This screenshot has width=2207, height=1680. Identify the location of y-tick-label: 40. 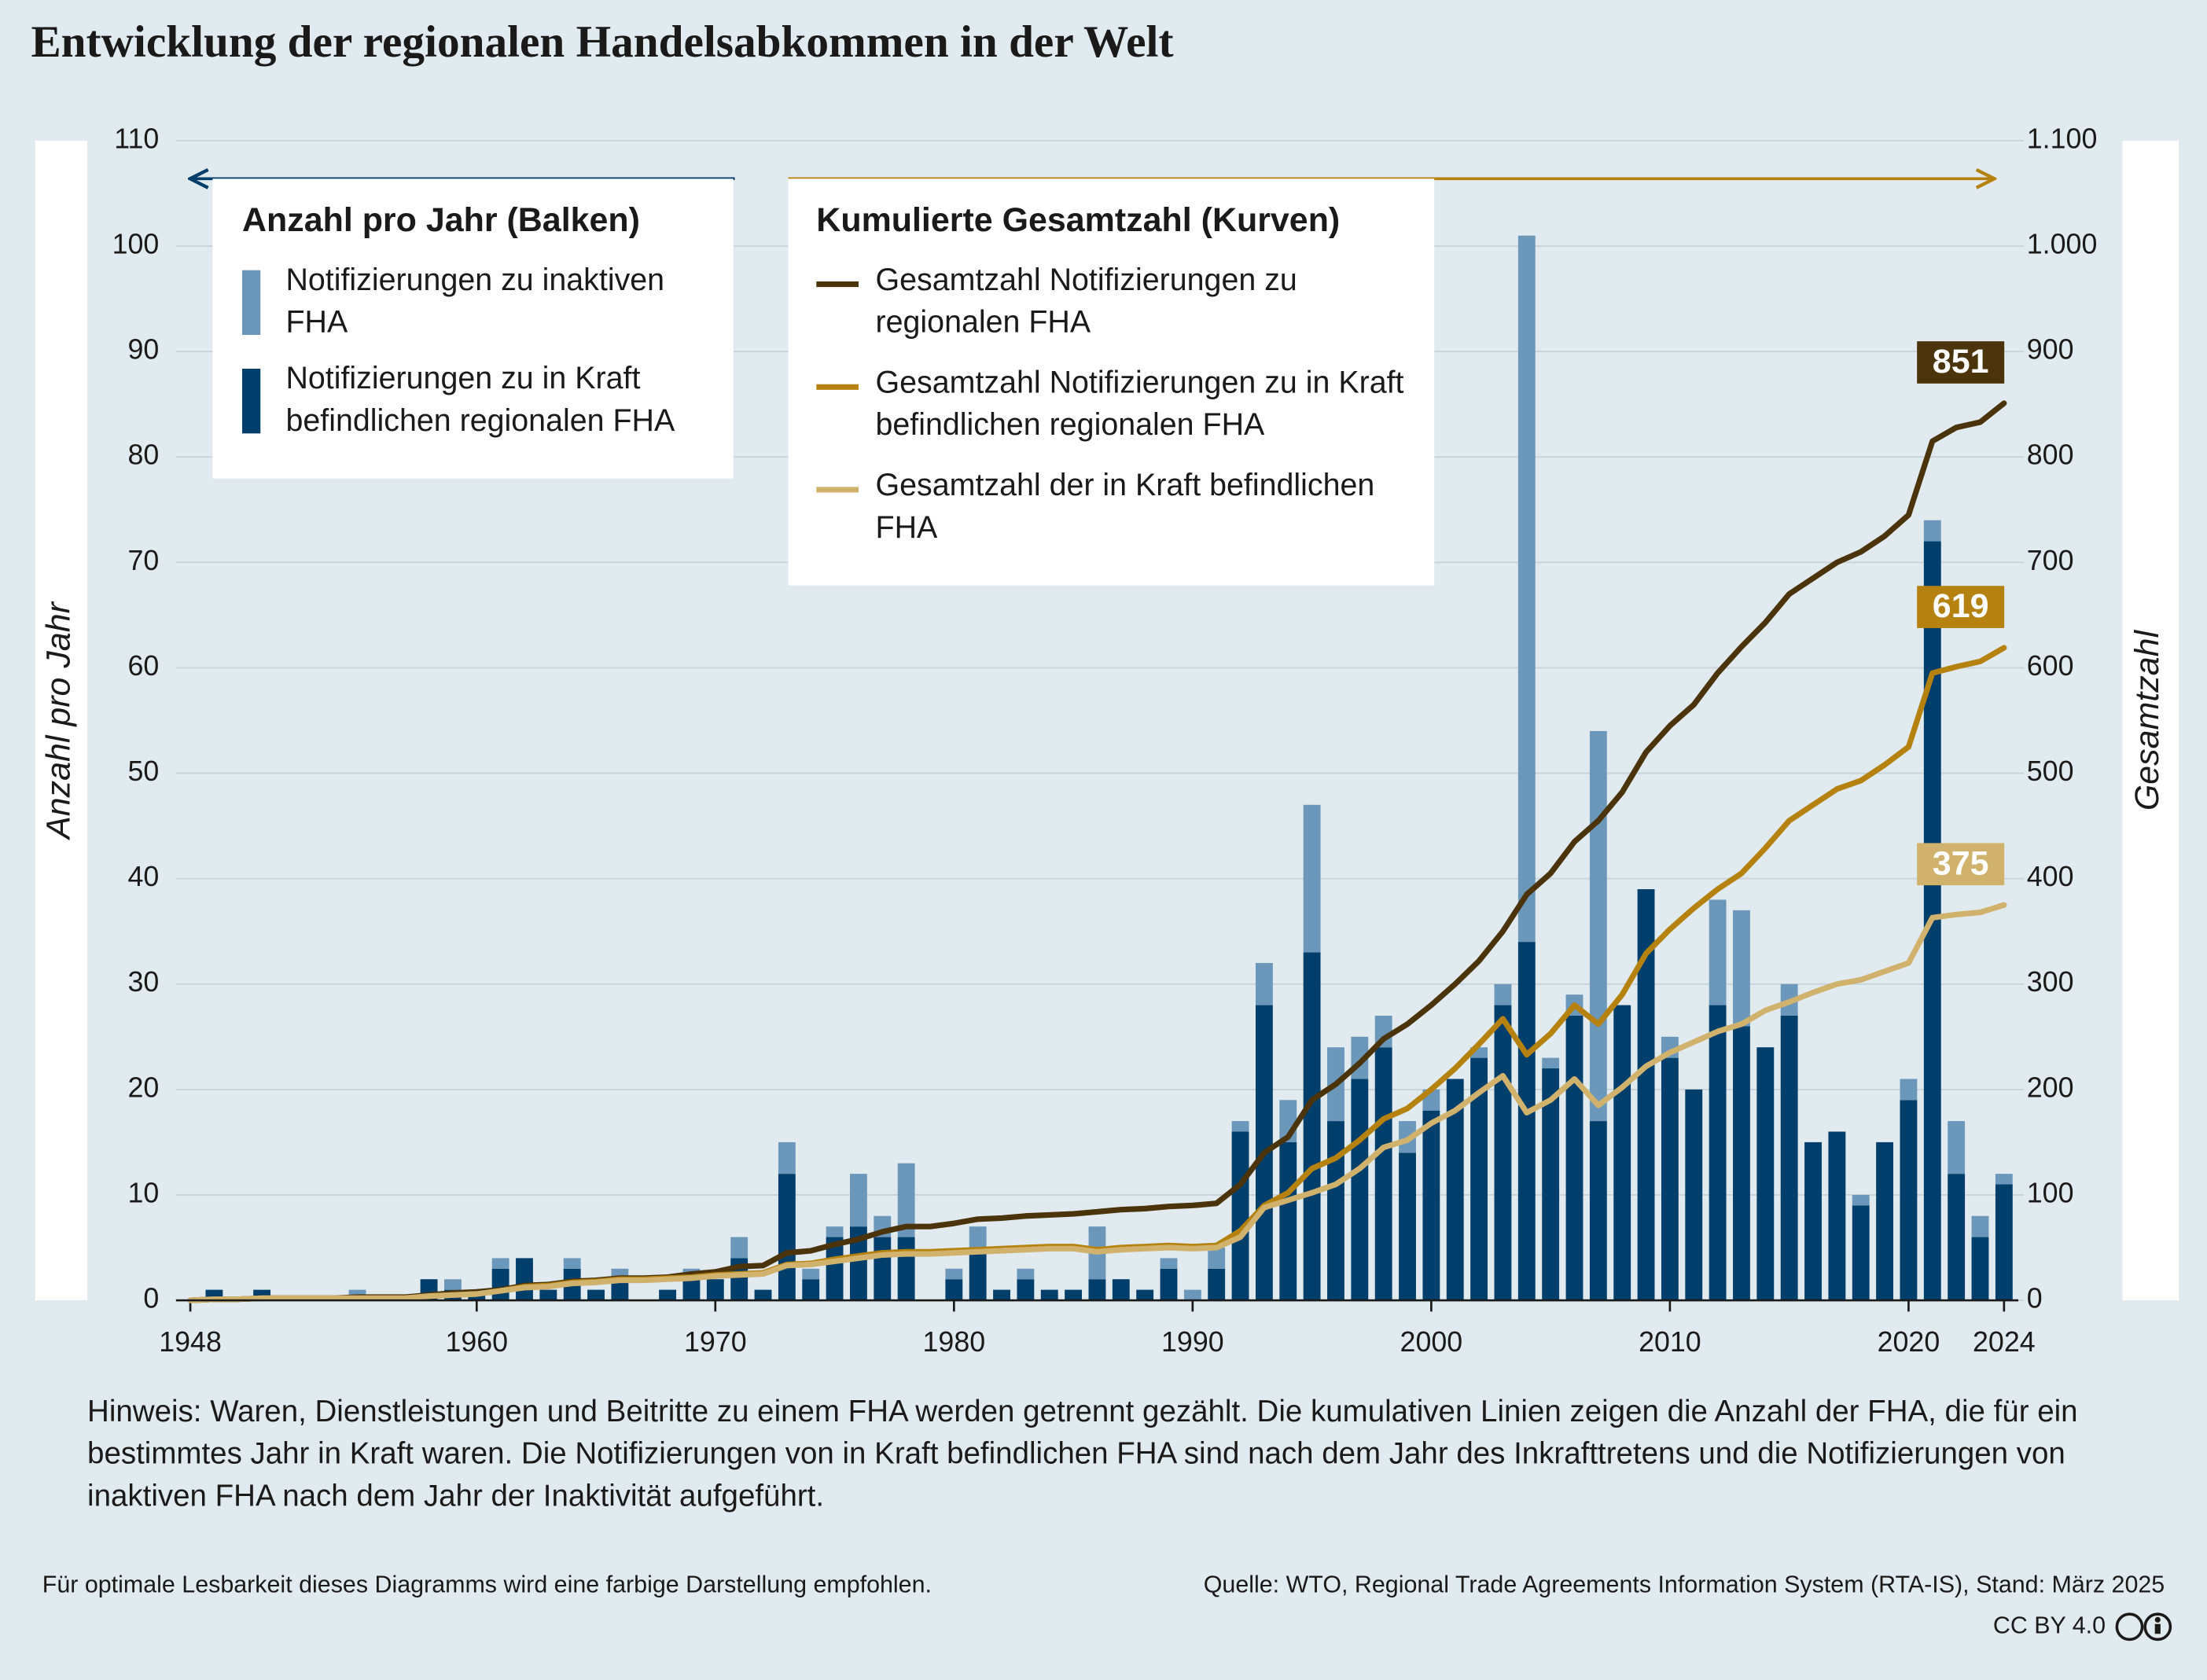
(144, 876).